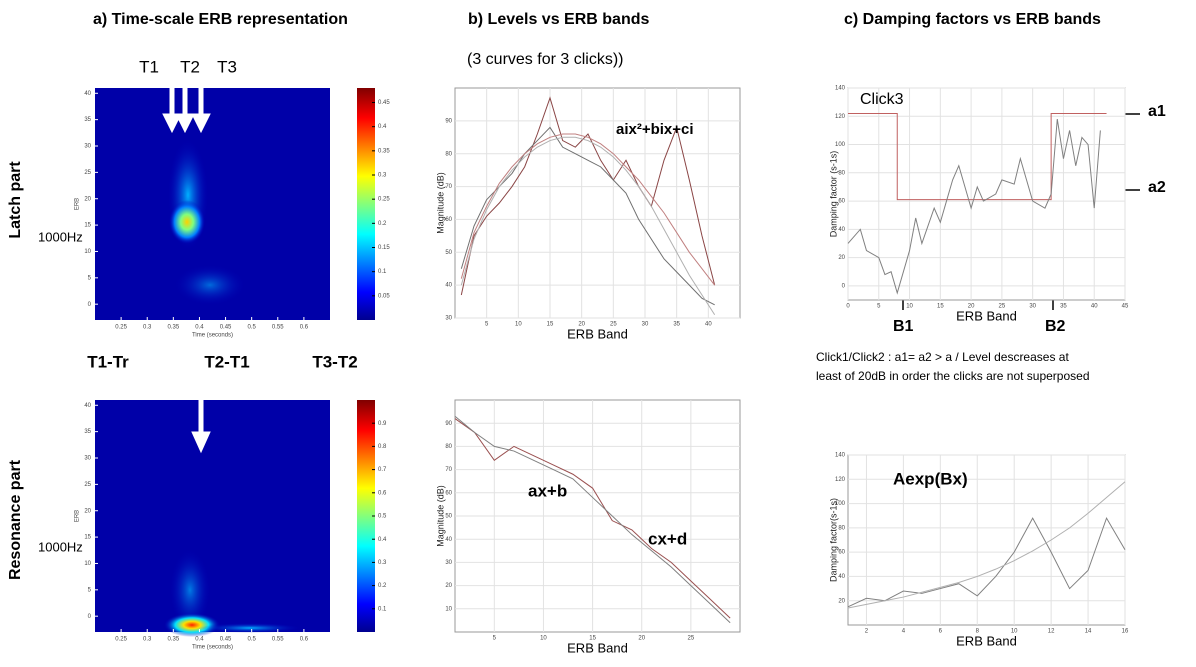 The image size is (1196, 667). I want to click on colorbar-tick-label: 0.45, so click(384, 103).